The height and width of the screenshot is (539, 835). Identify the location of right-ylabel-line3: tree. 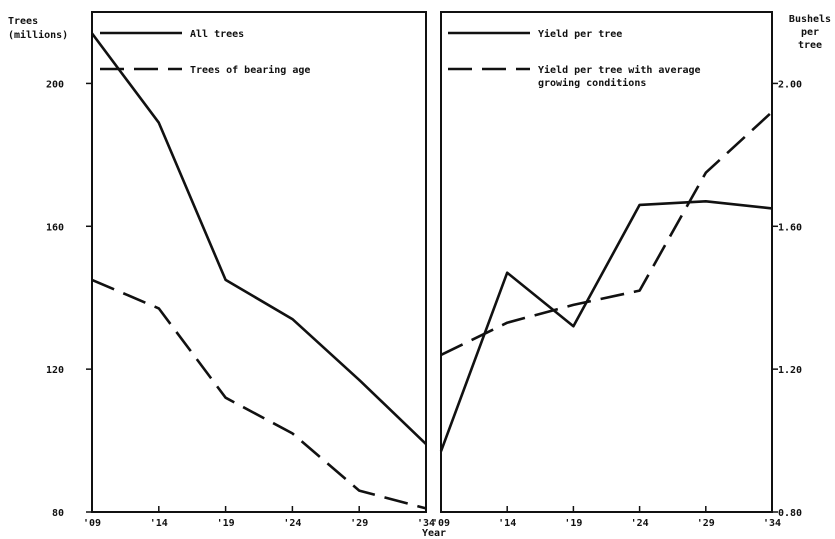
(810, 45).